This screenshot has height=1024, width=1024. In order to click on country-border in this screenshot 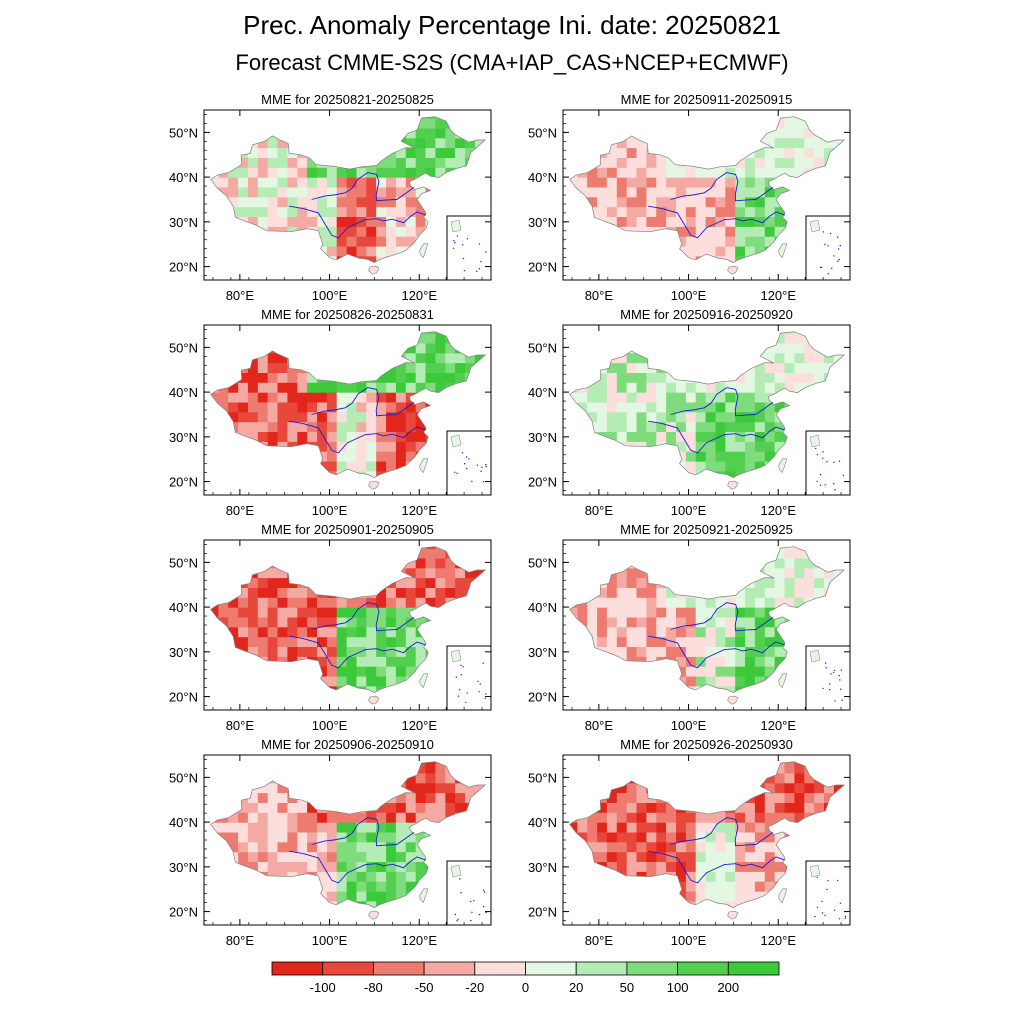, I will do `click(707, 619)`.